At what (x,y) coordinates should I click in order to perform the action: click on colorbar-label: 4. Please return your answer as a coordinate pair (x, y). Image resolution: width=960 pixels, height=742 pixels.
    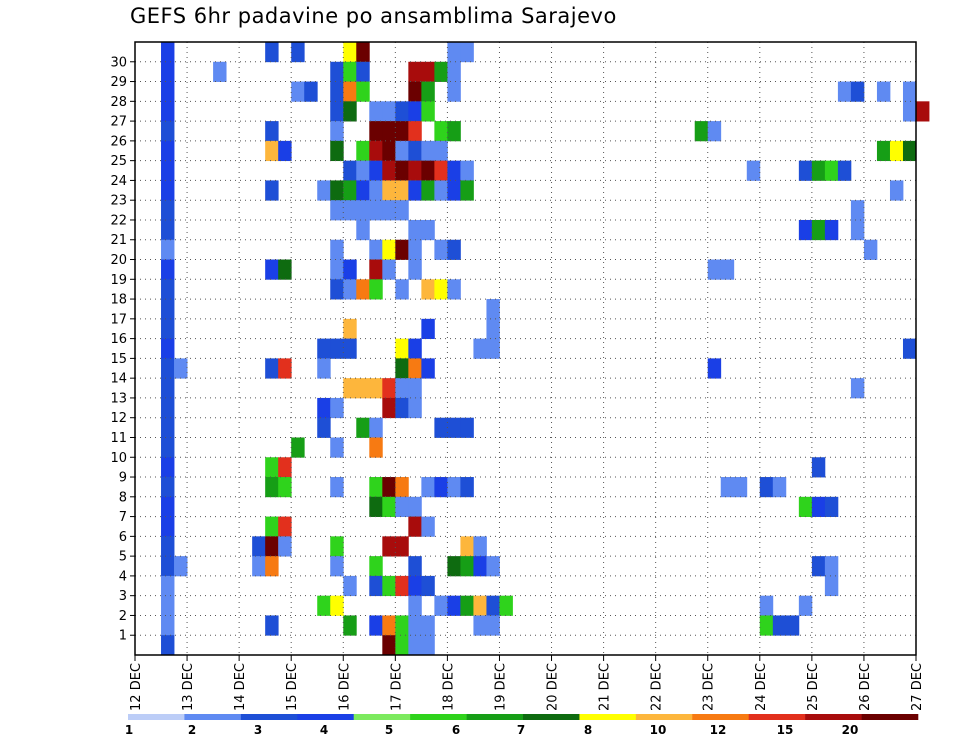
    Looking at the image, I should click on (324, 730).